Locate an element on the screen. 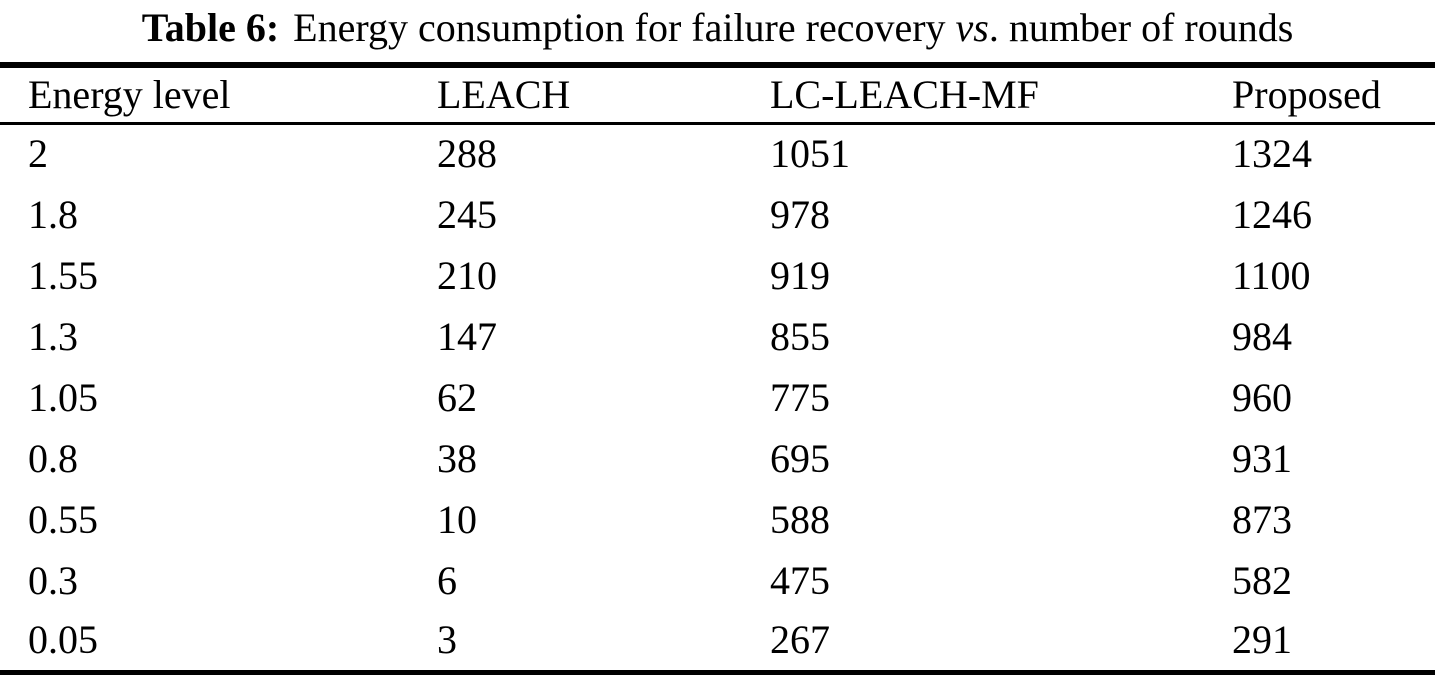 Image resolution: width=1435 pixels, height=688 pixels. table-row: 0.3 6 475 582 is located at coordinates (717, 580).